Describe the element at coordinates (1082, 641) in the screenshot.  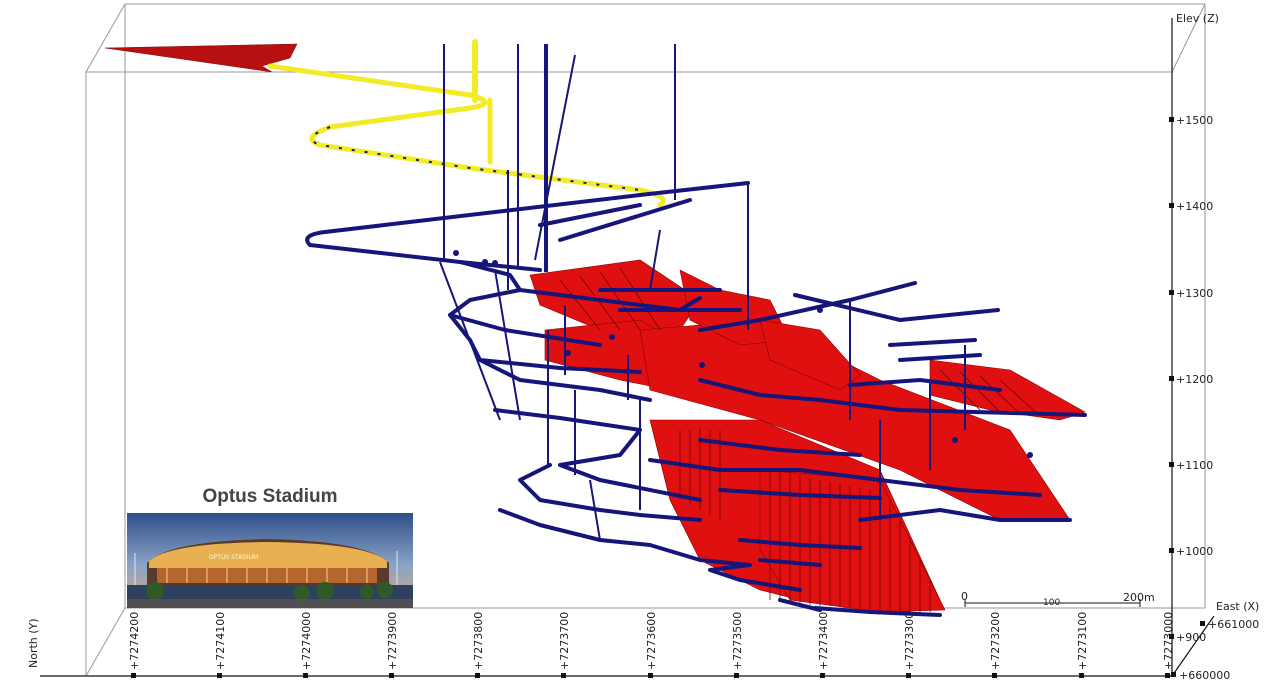
I see `north-tick-label: +7273100` at that location.